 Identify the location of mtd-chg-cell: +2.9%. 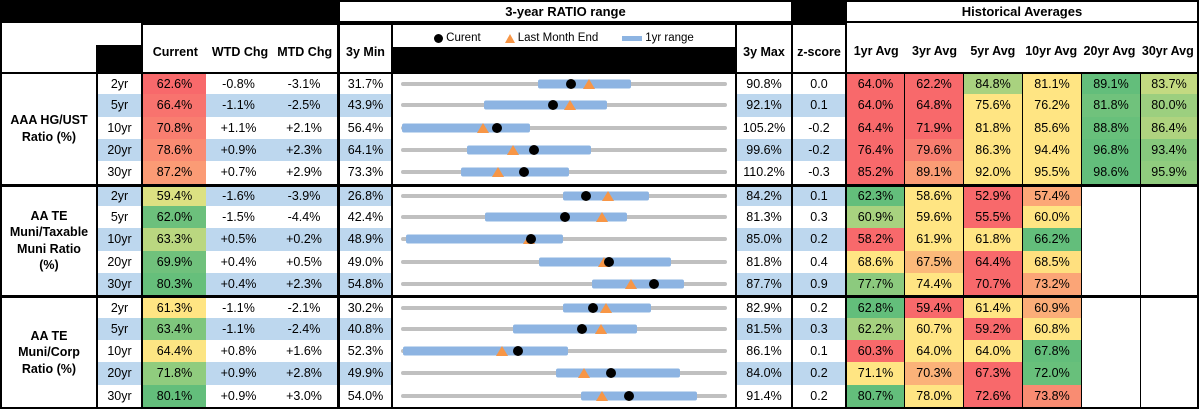
(304, 172).